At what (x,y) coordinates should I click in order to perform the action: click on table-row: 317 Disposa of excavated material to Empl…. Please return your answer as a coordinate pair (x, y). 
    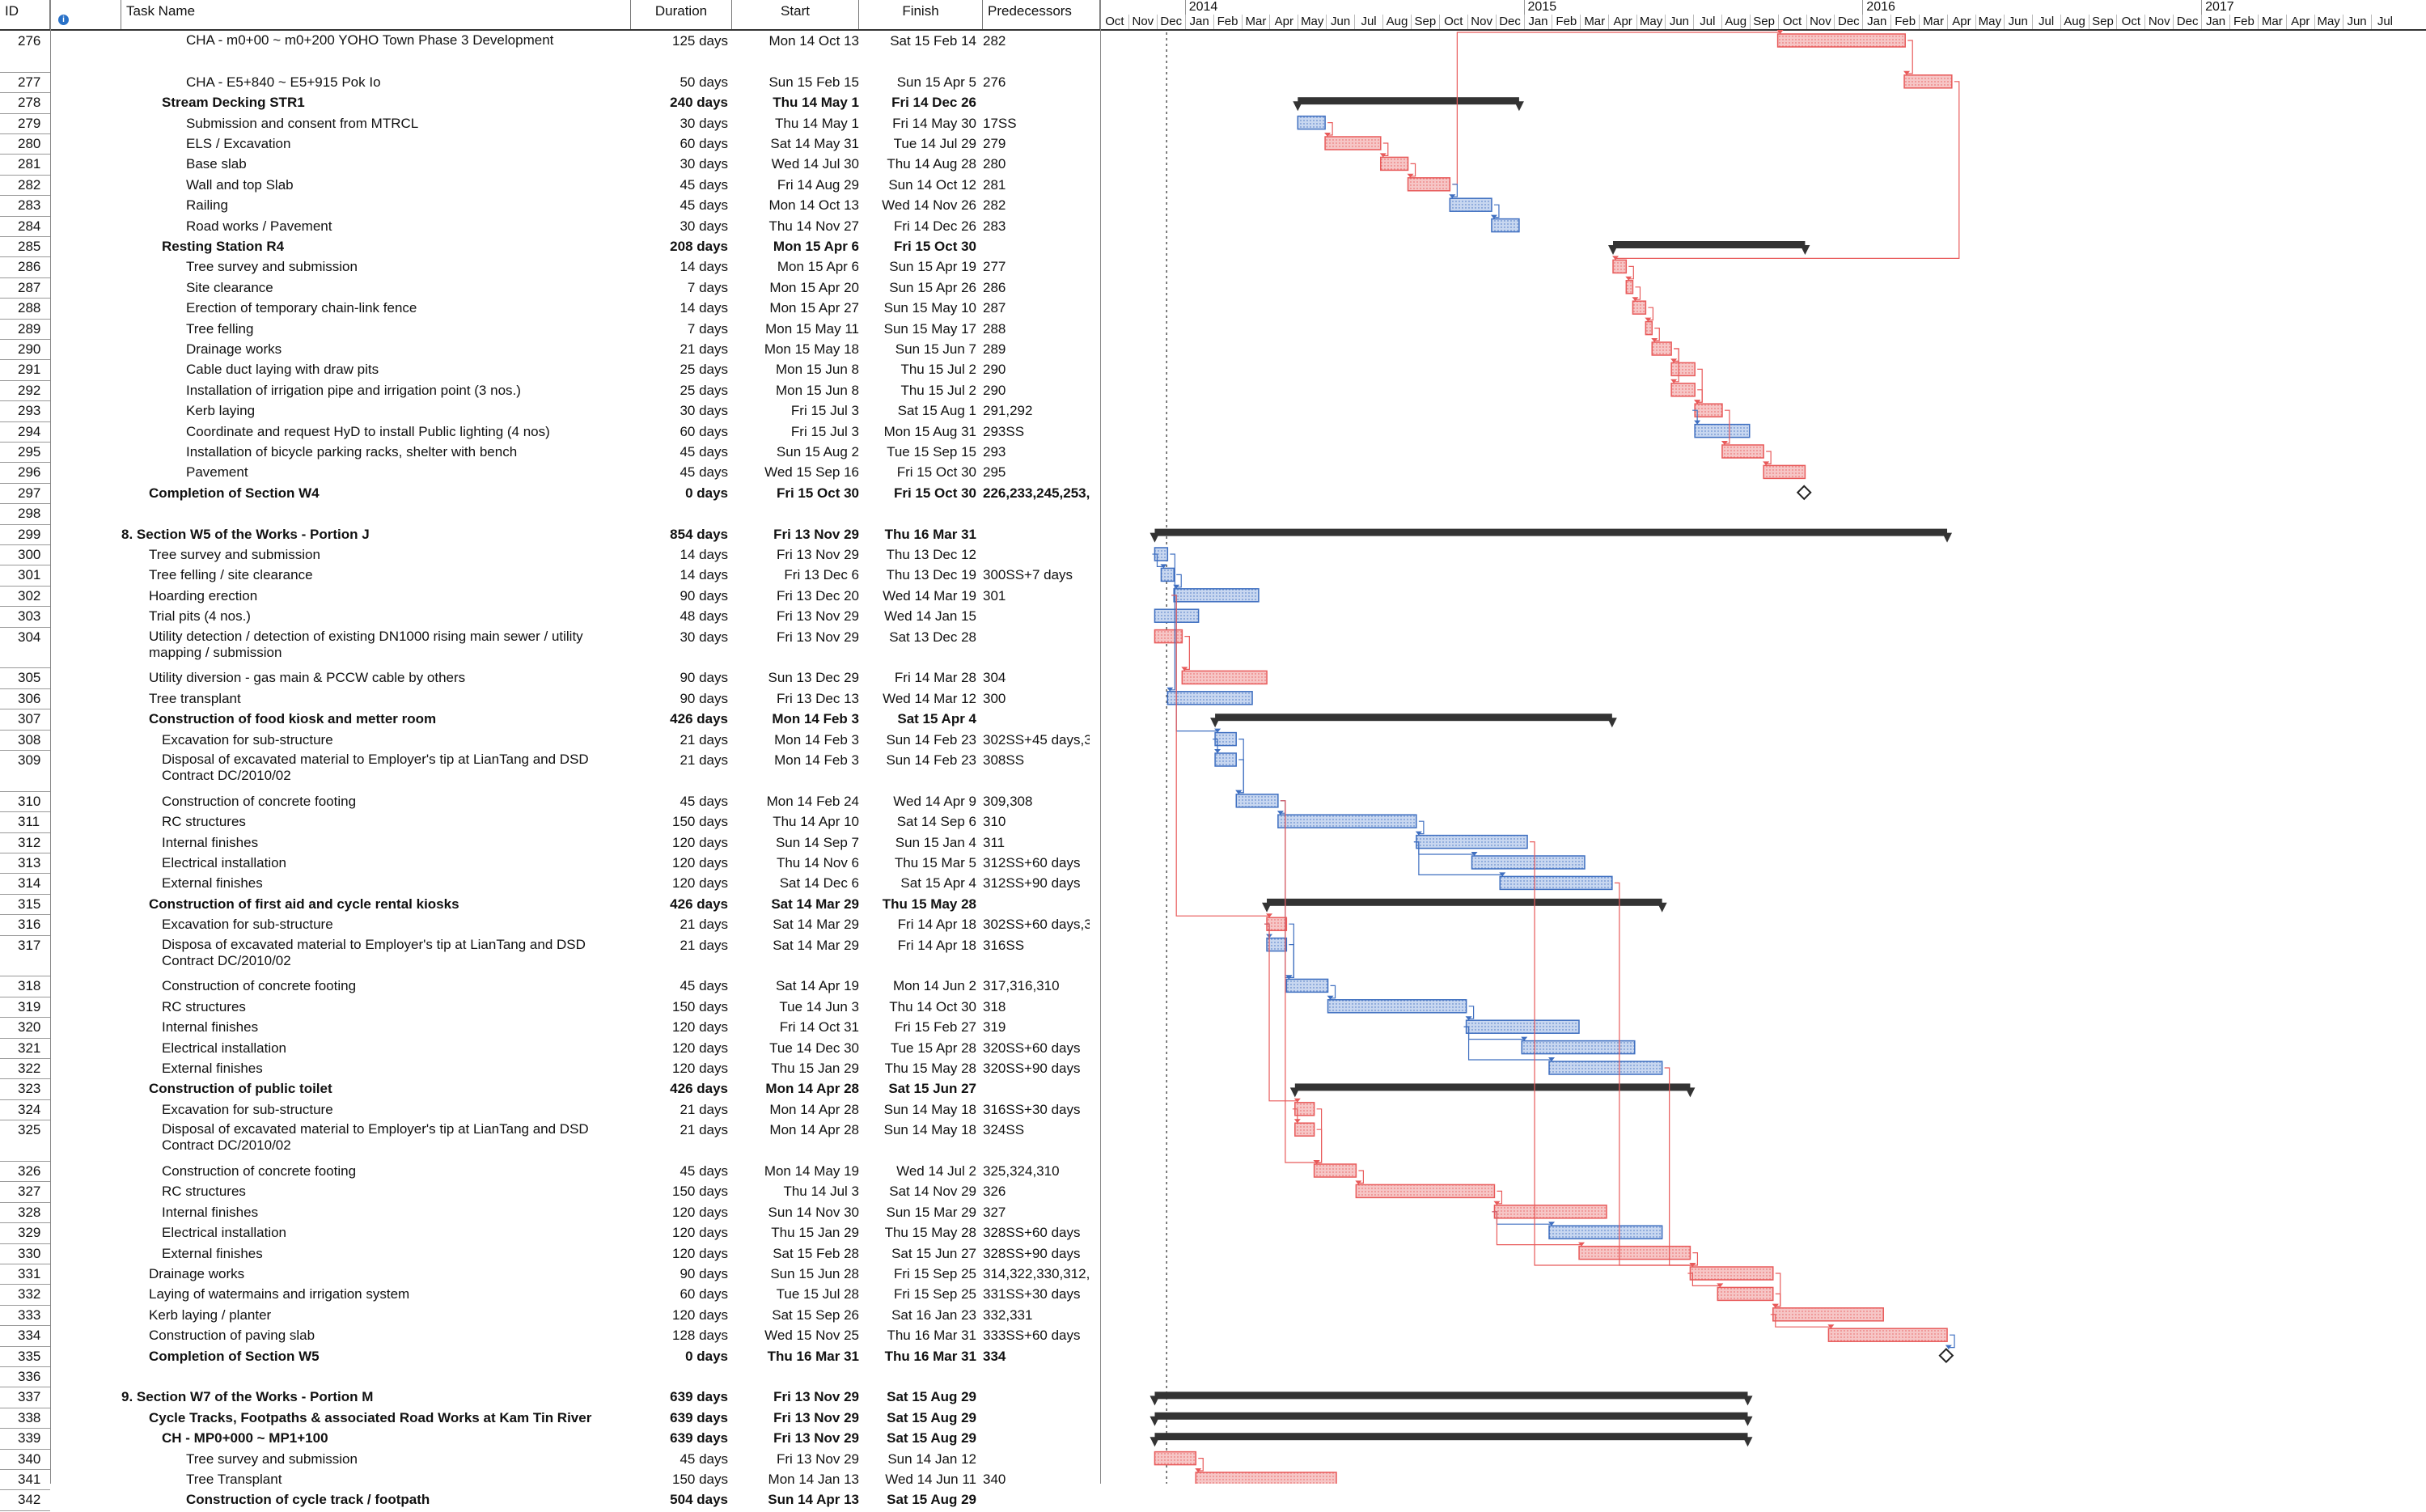
    Looking at the image, I should click on (550, 957).